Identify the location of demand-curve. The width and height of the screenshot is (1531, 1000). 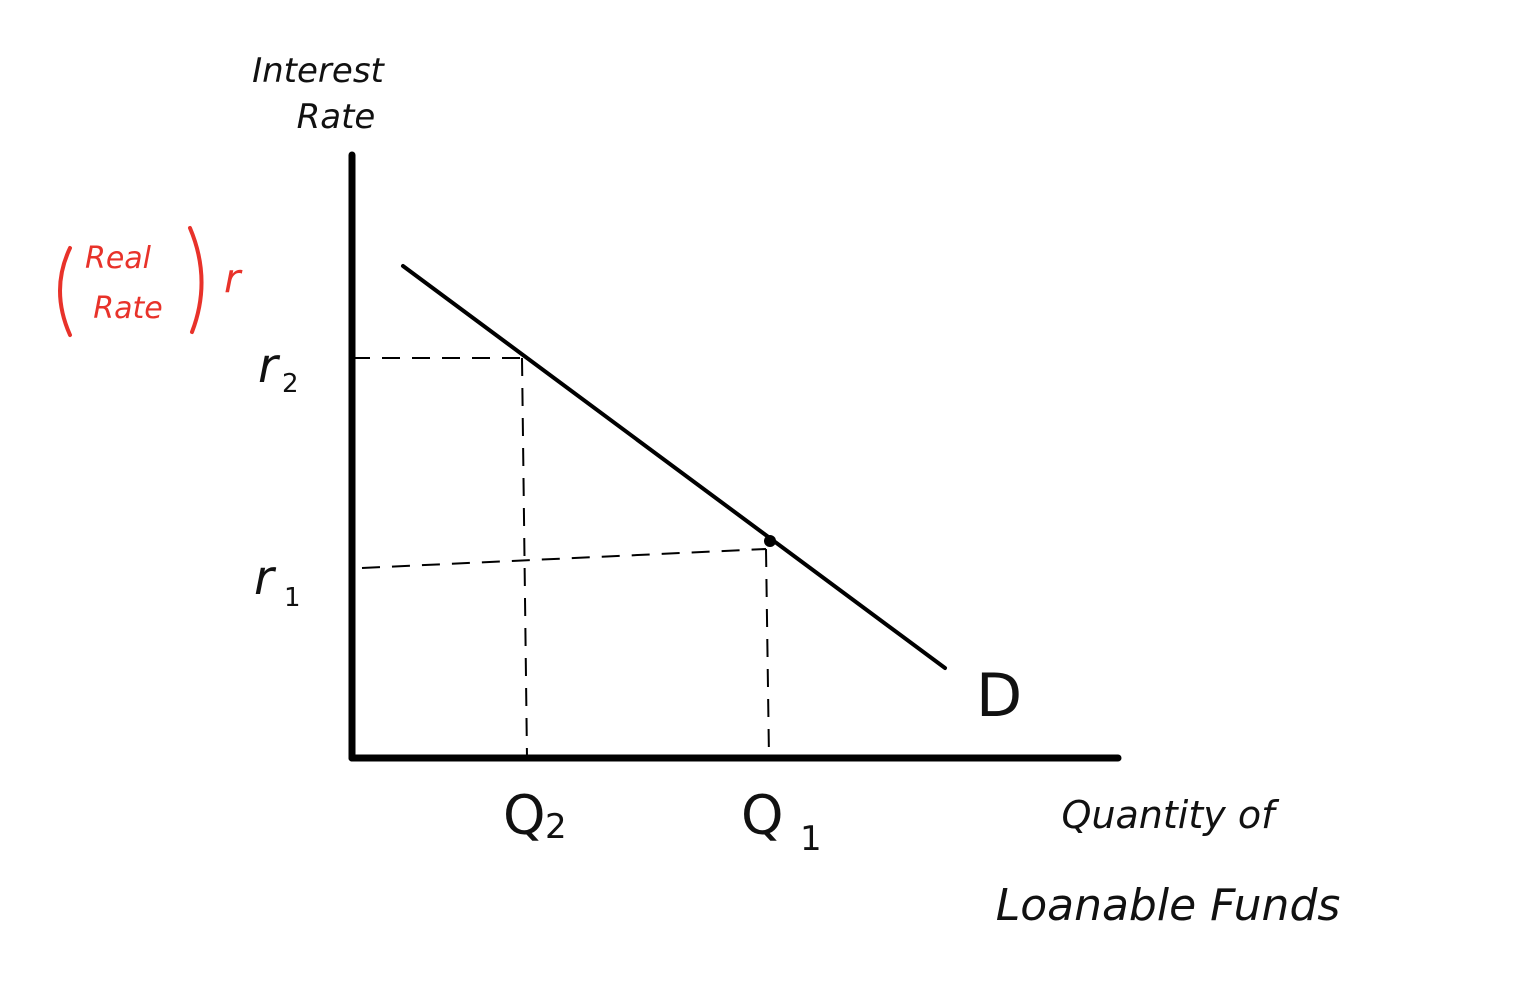
(674, 467).